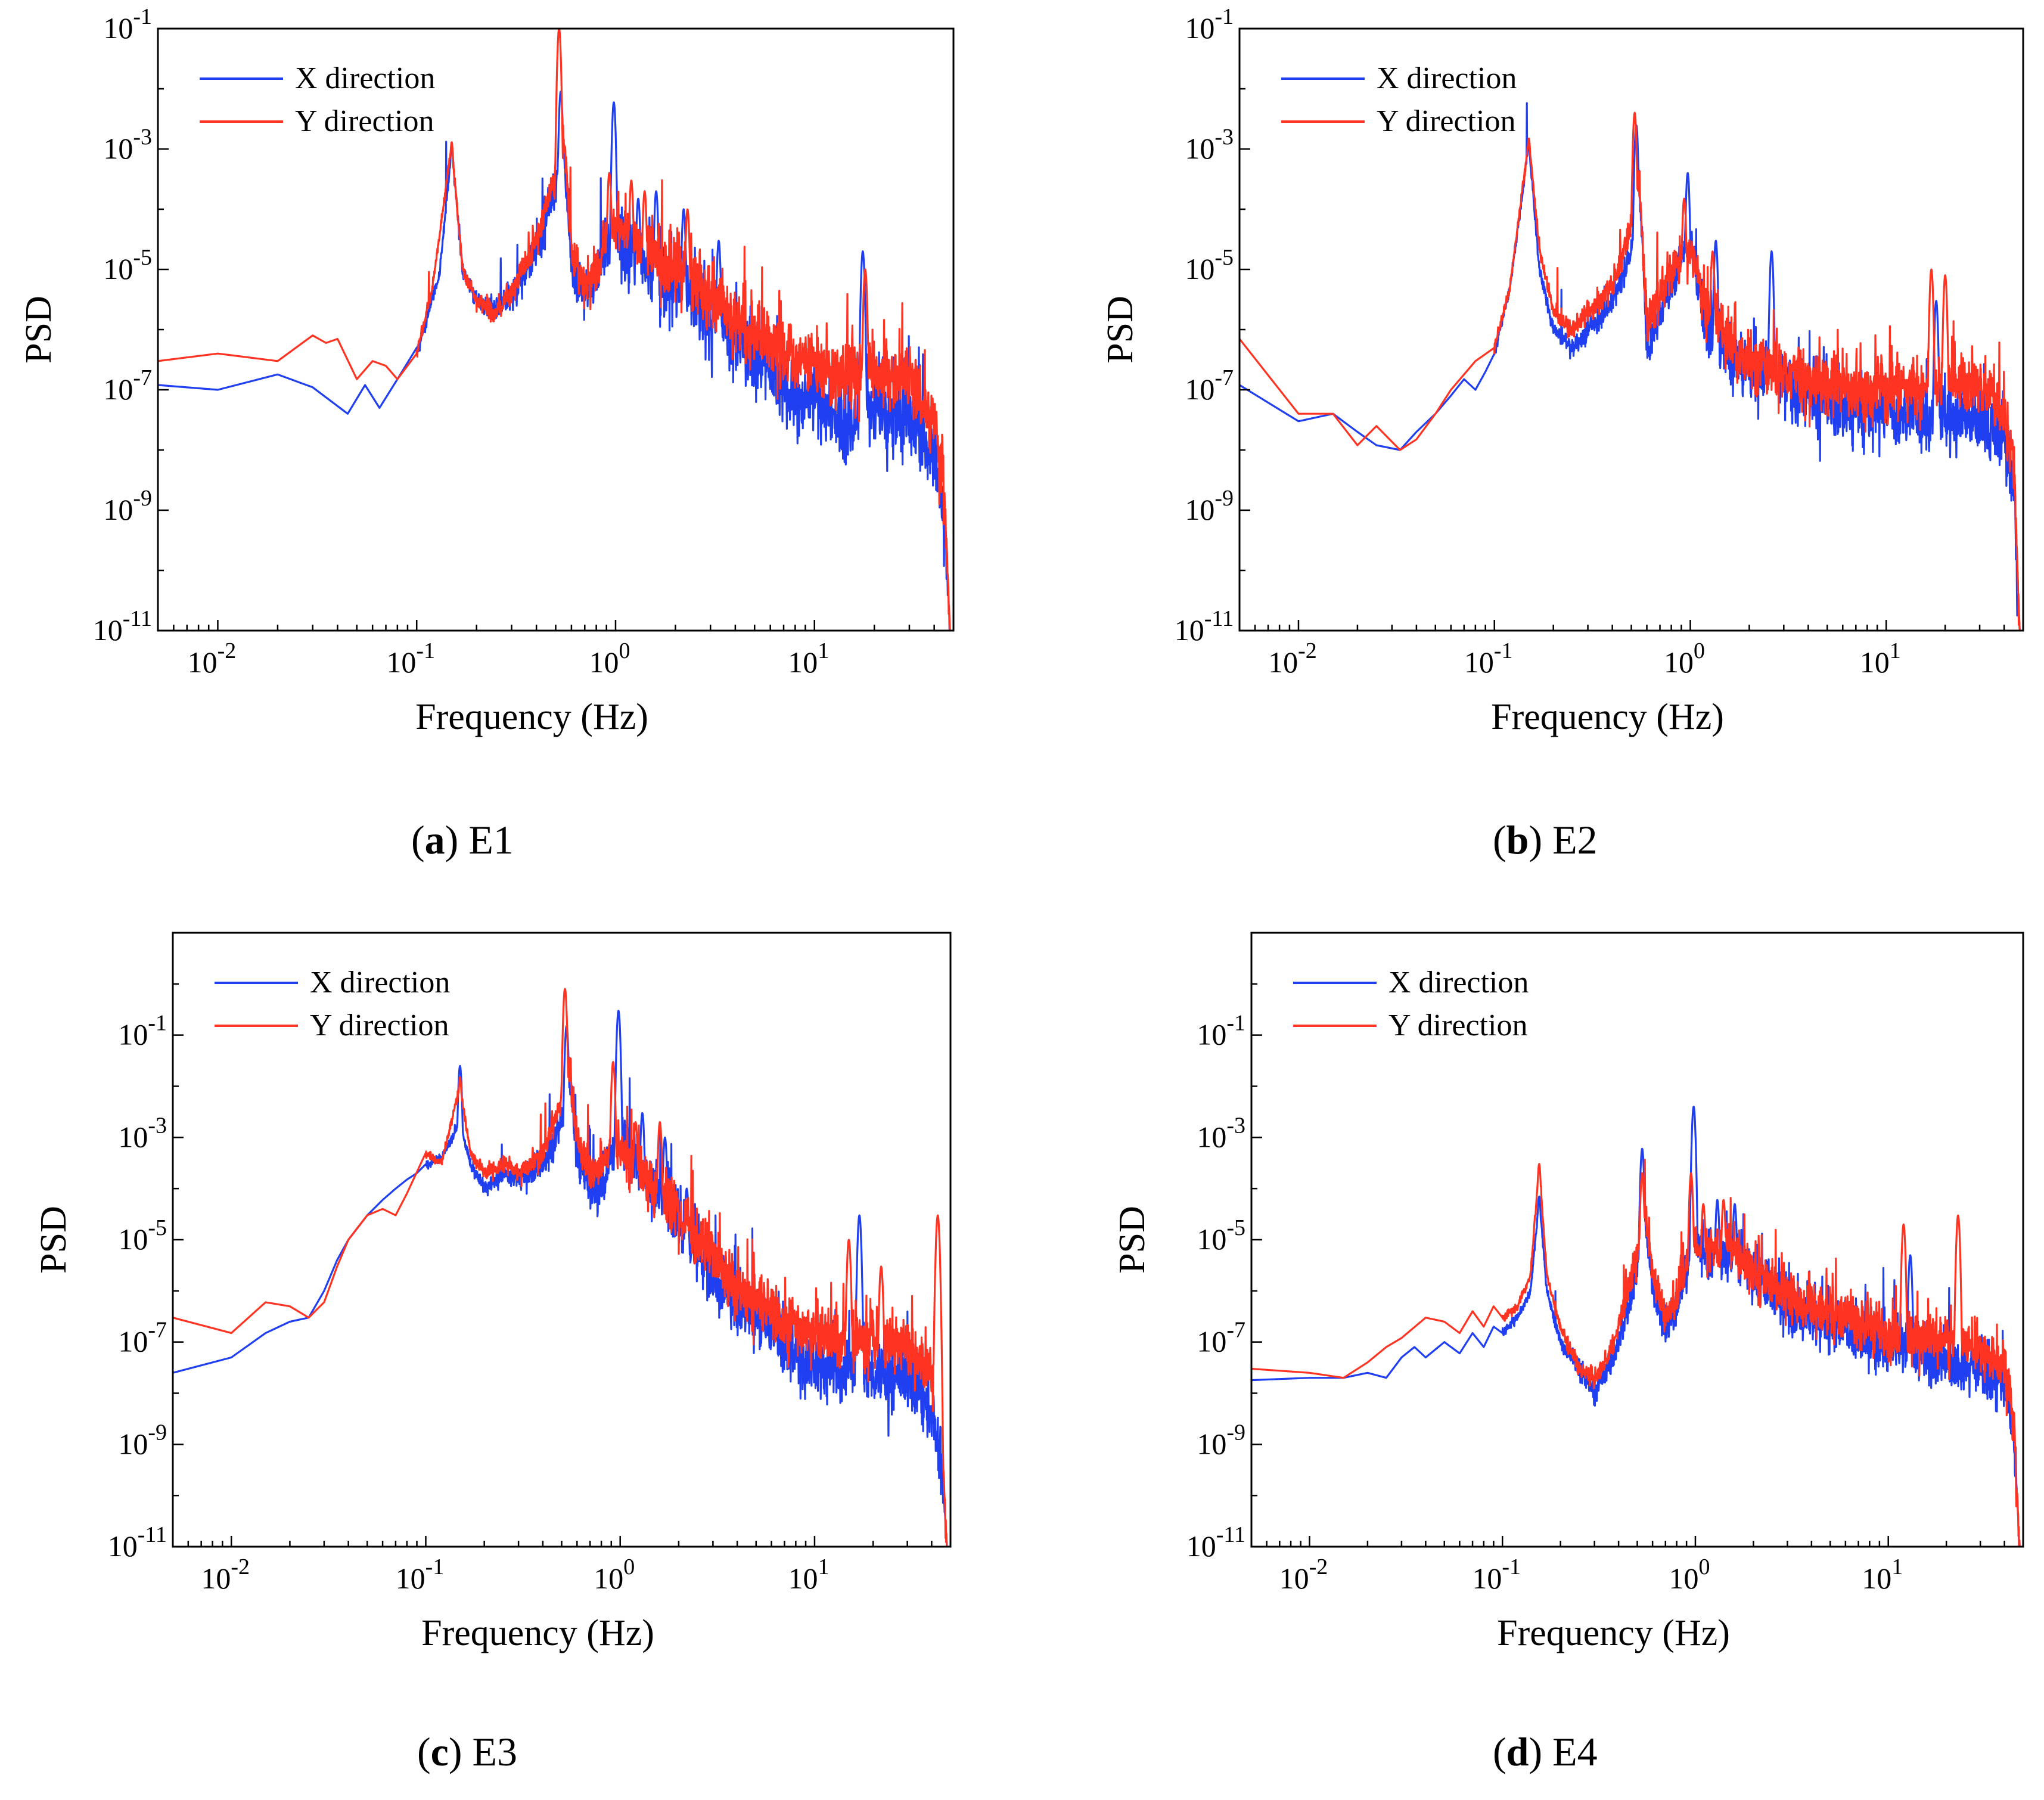  I want to click on x-tick-label-b: 10¹, so click(1880, 658).